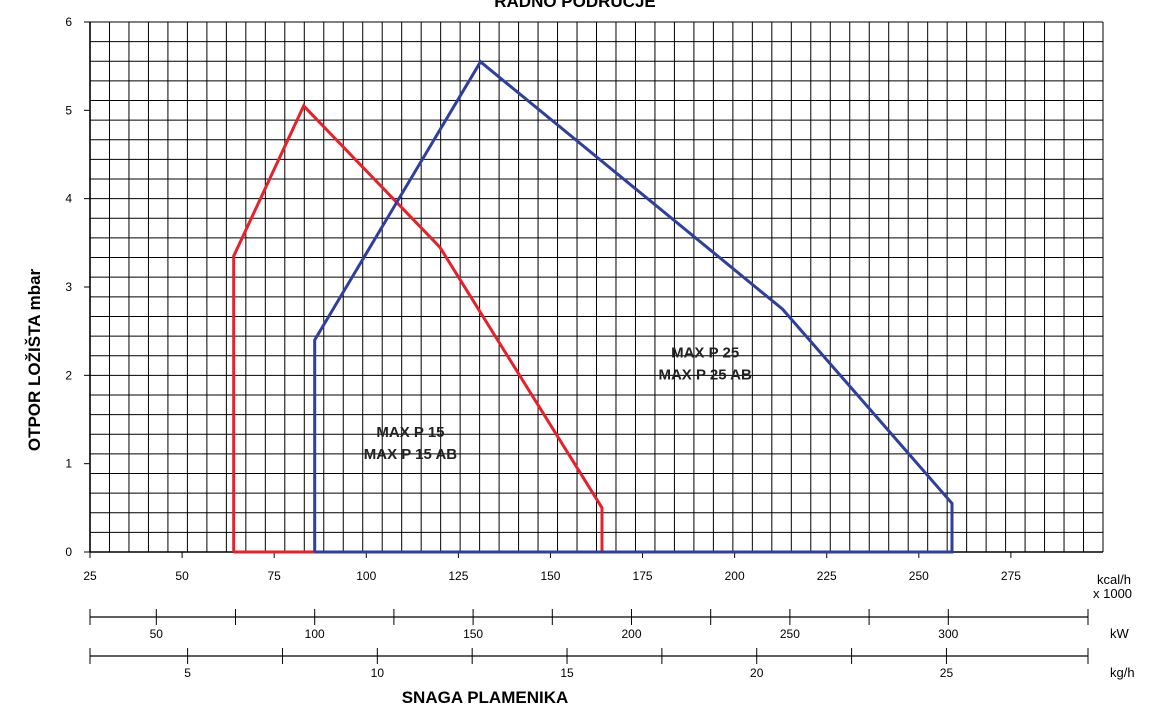 This screenshot has height=711, width=1151. What do you see at coordinates (948, 634) in the screenshot?
I see `secondary-tick-label: 300` at bounding box center [948, 634].